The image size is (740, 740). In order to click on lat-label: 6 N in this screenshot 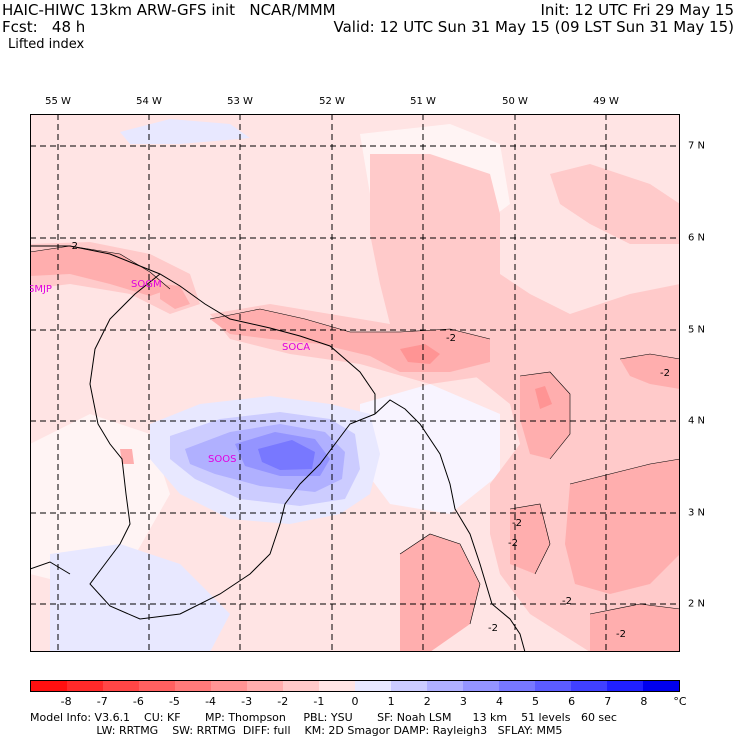, I will do `click(697, 238)`.